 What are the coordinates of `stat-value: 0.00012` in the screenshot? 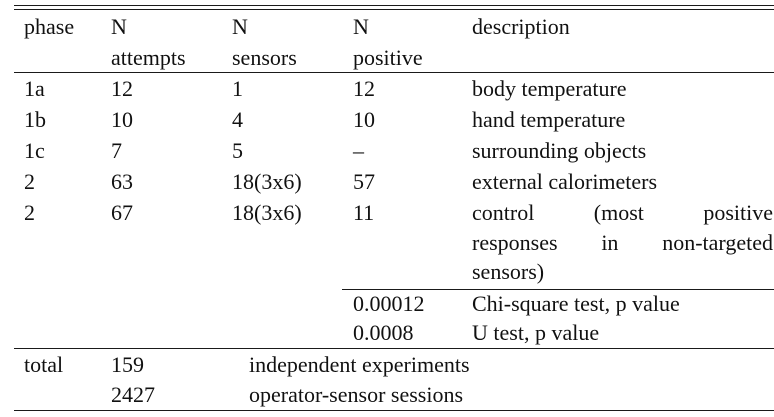 It's located at (389, 303).